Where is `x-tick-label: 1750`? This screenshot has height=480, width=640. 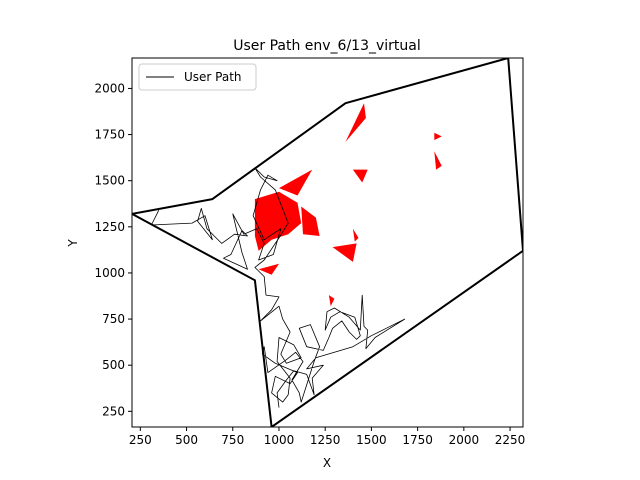 x-tick-label: 1750 is located at coordinates (417, 440).